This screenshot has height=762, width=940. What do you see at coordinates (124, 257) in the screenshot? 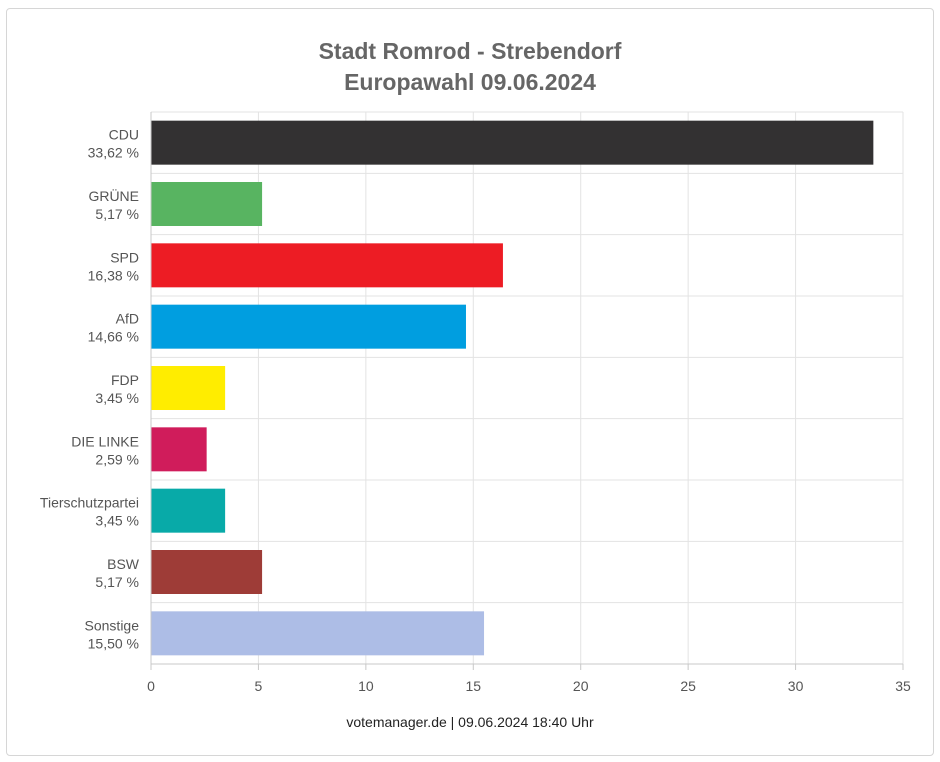
I see `category-label: SPD` at bounding box center [124, 257].